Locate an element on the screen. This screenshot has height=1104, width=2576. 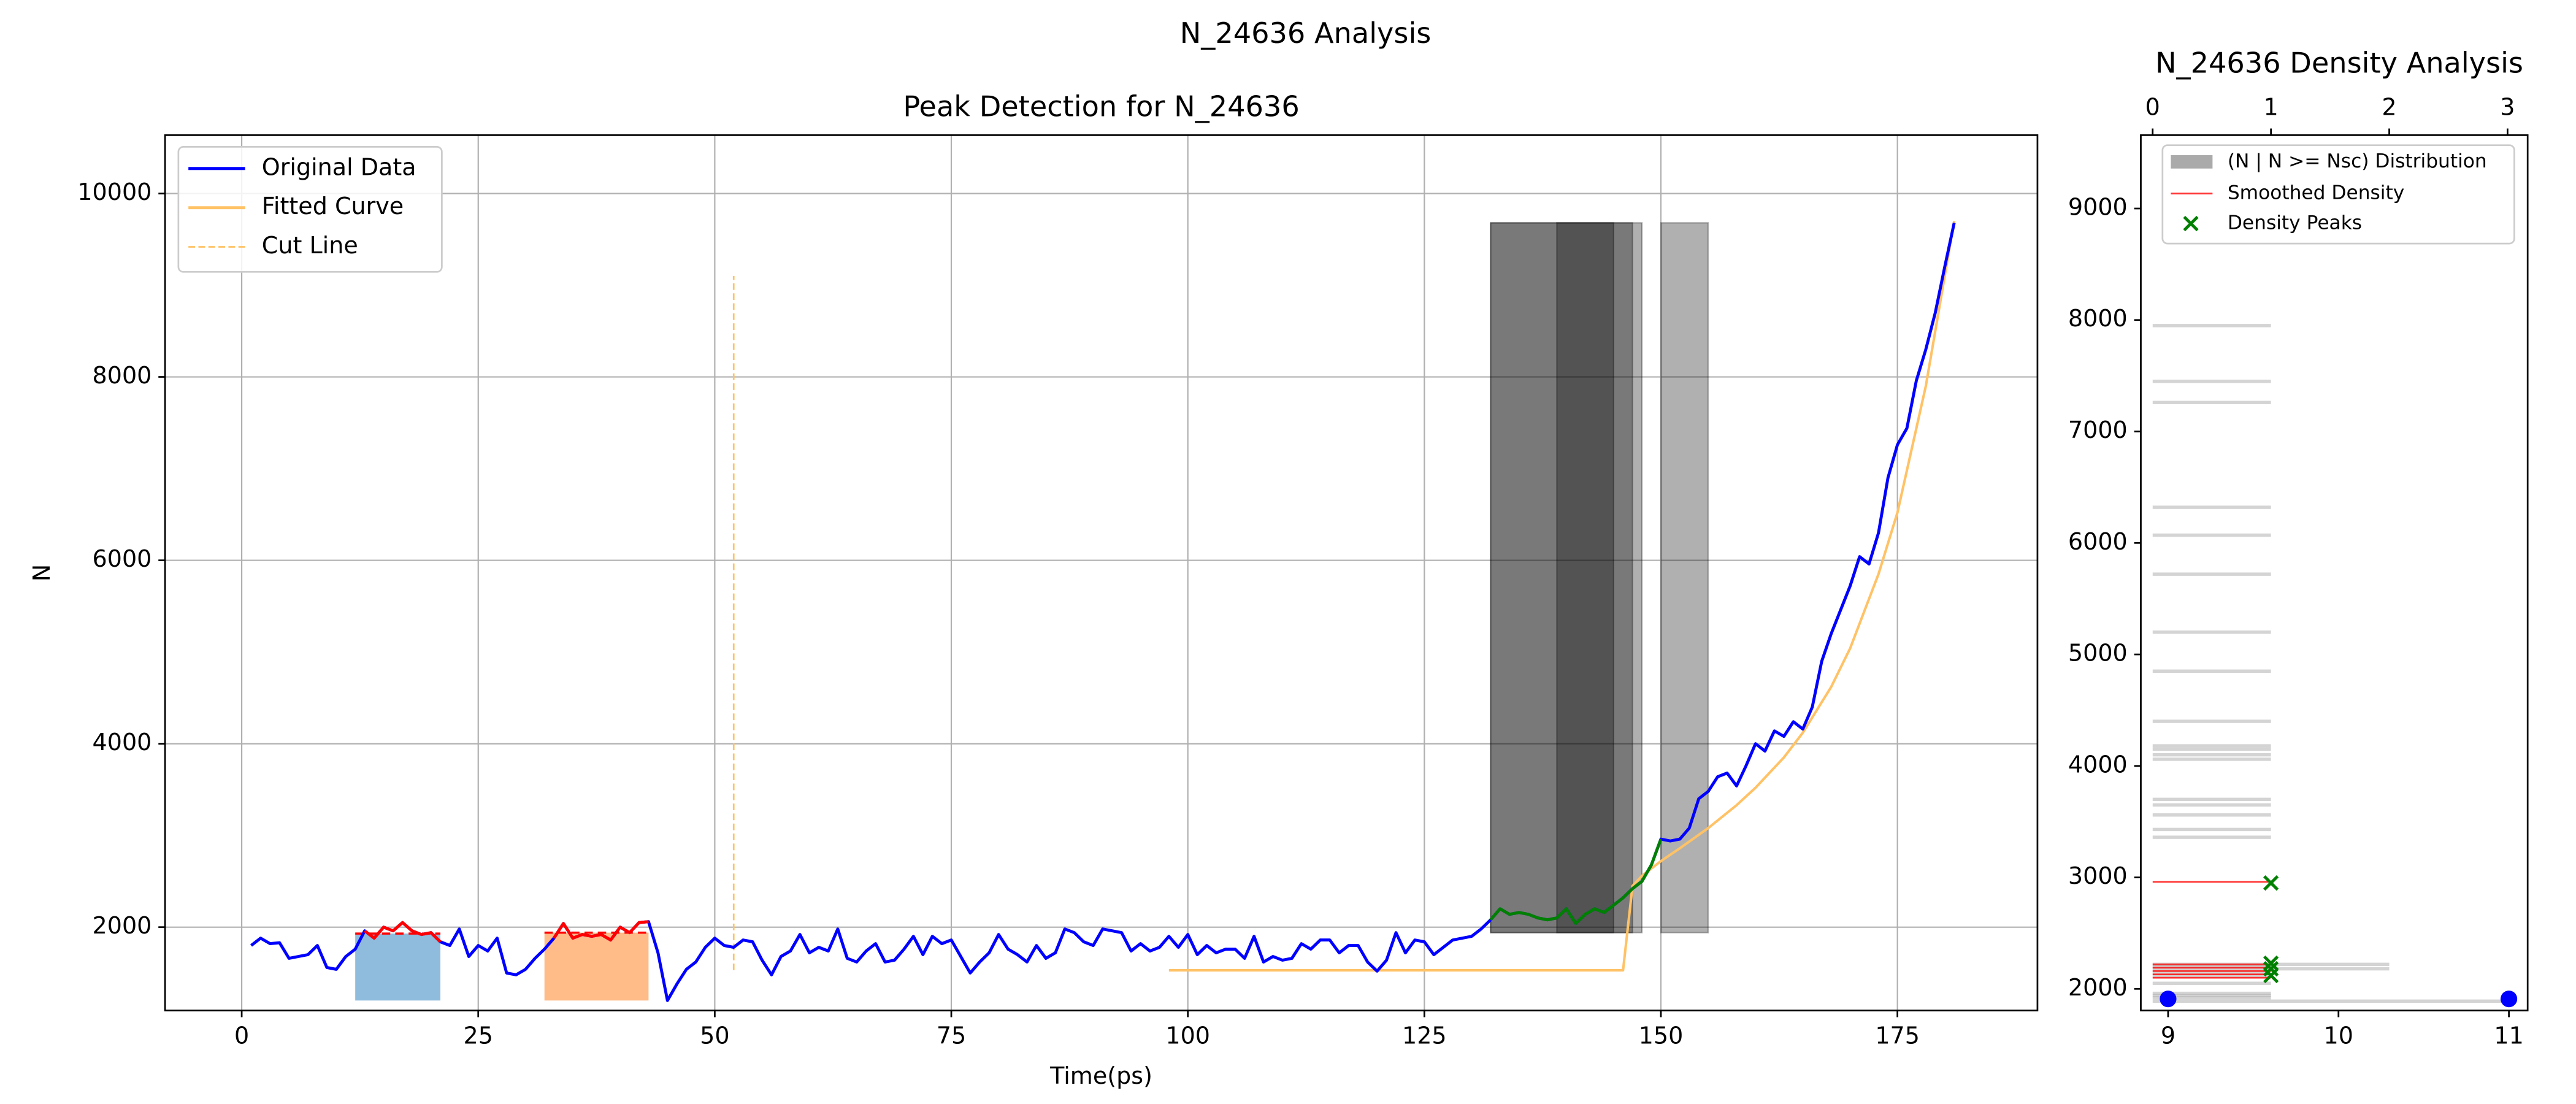
figure-title: N_24636 Analysis is located at coordinates (1306, 33).